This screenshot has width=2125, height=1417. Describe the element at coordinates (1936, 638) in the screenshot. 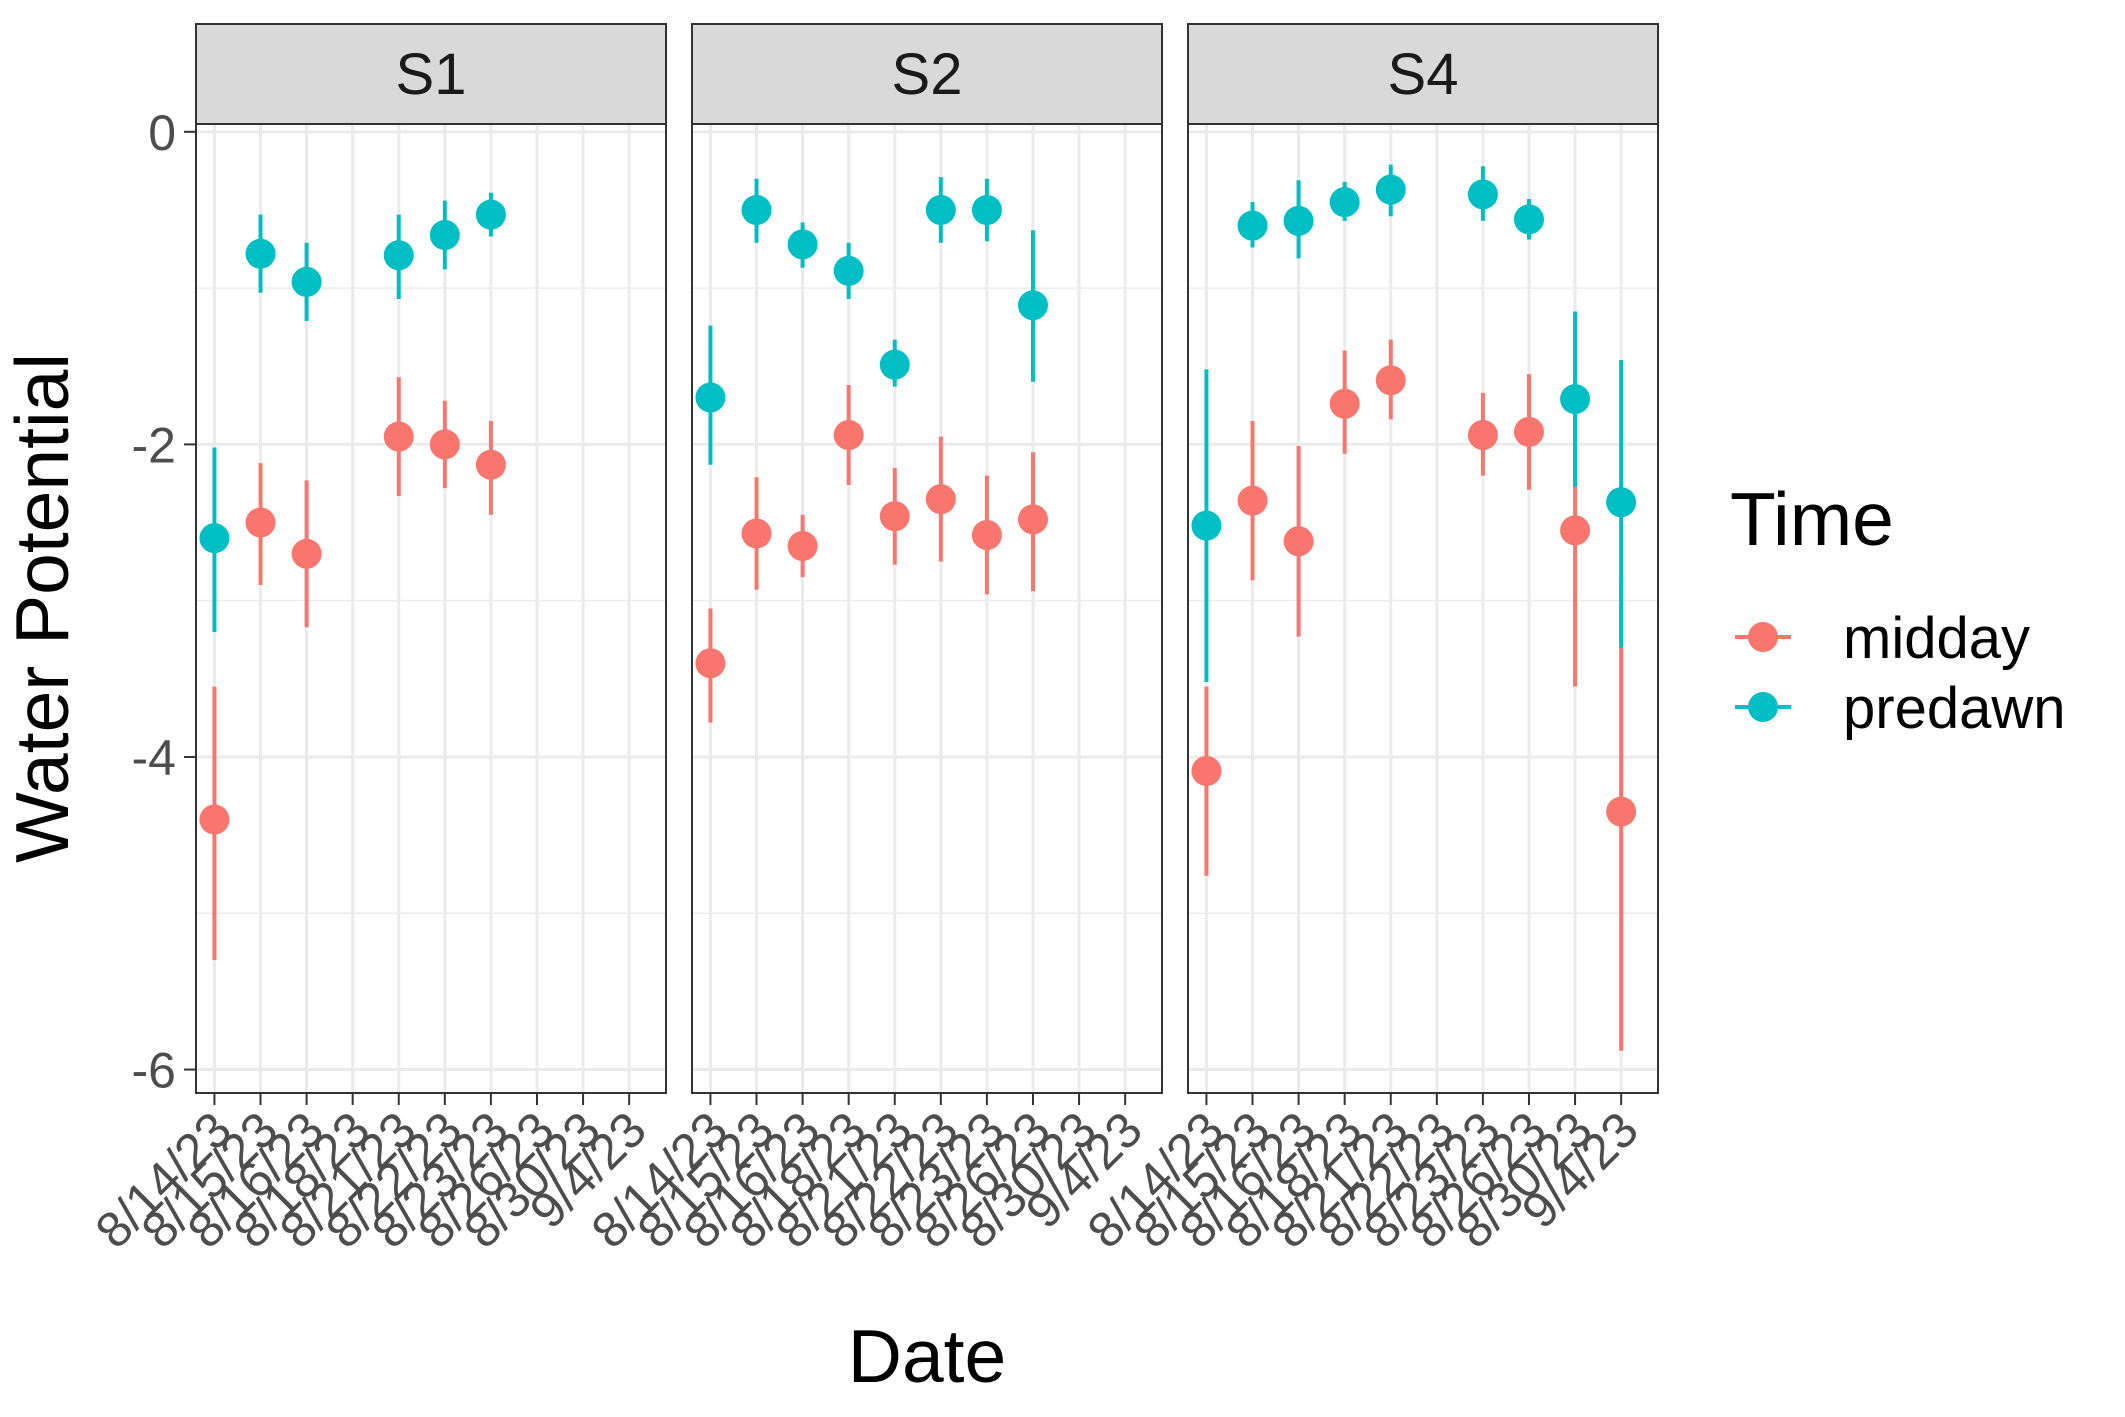

I see `legend-label: midday` at that location.